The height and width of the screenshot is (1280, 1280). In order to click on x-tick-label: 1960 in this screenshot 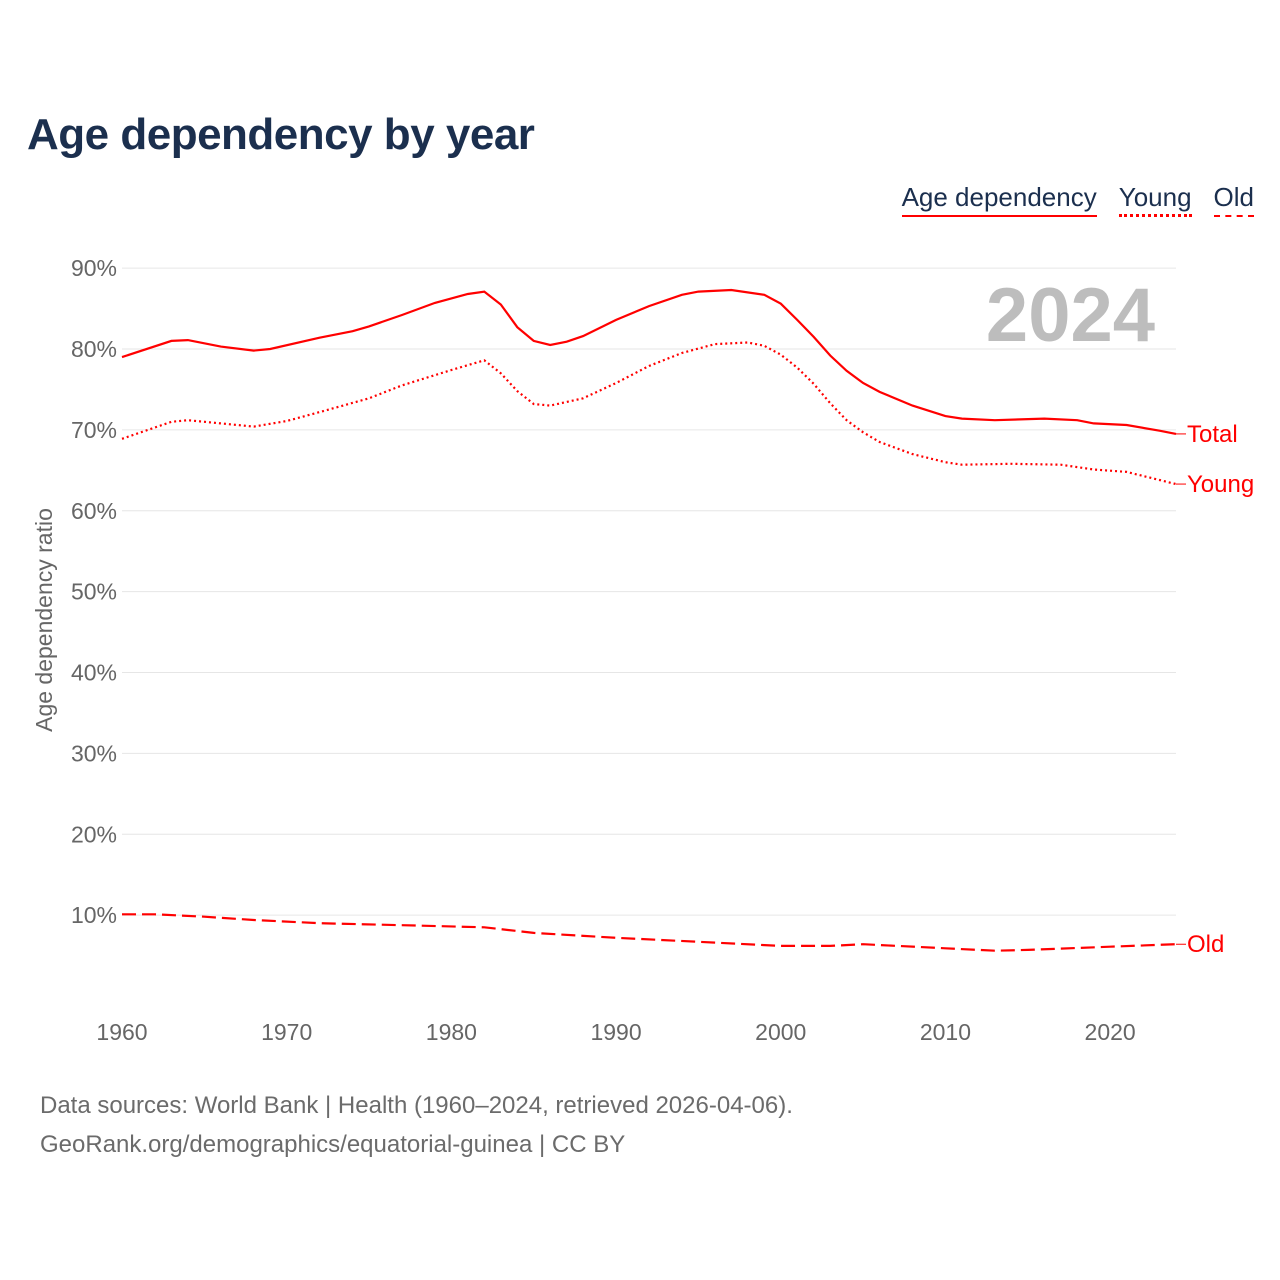, I will do `click(121, 1032)`.